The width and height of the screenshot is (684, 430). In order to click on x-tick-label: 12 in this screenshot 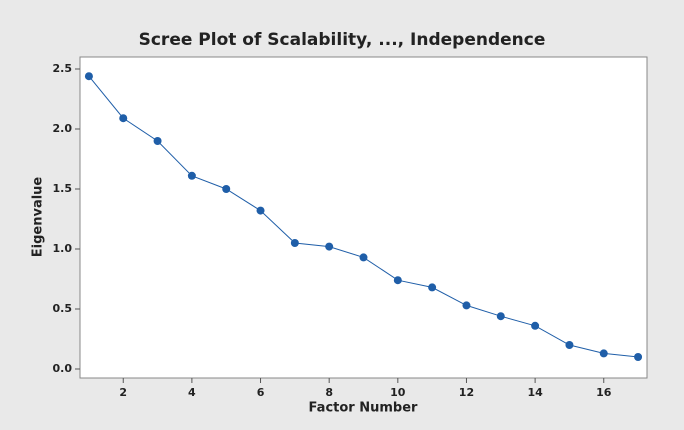, I will do `click(466, 392)`.